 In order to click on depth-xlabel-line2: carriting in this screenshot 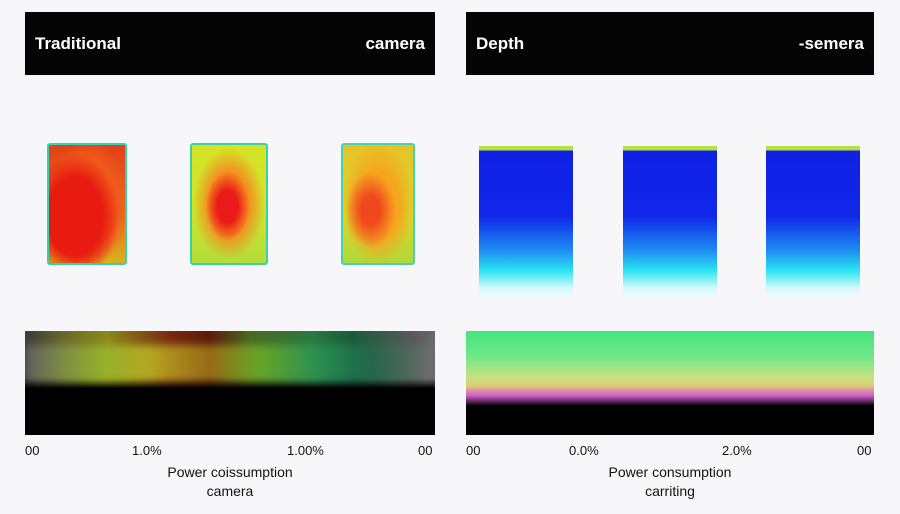, I will do `click(670, 491)`.